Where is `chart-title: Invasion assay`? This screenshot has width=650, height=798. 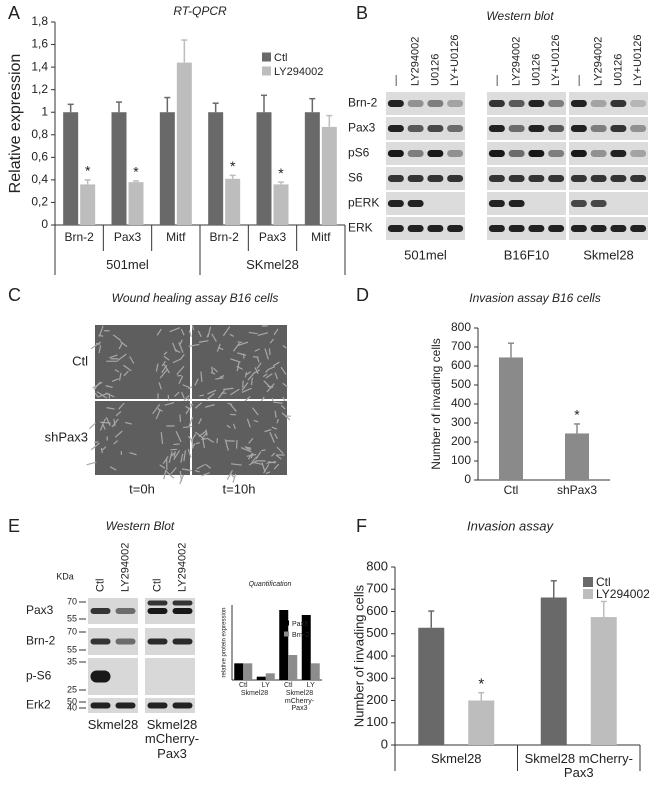 chart-title: Invasion assay is located at coordinates (510, 525).